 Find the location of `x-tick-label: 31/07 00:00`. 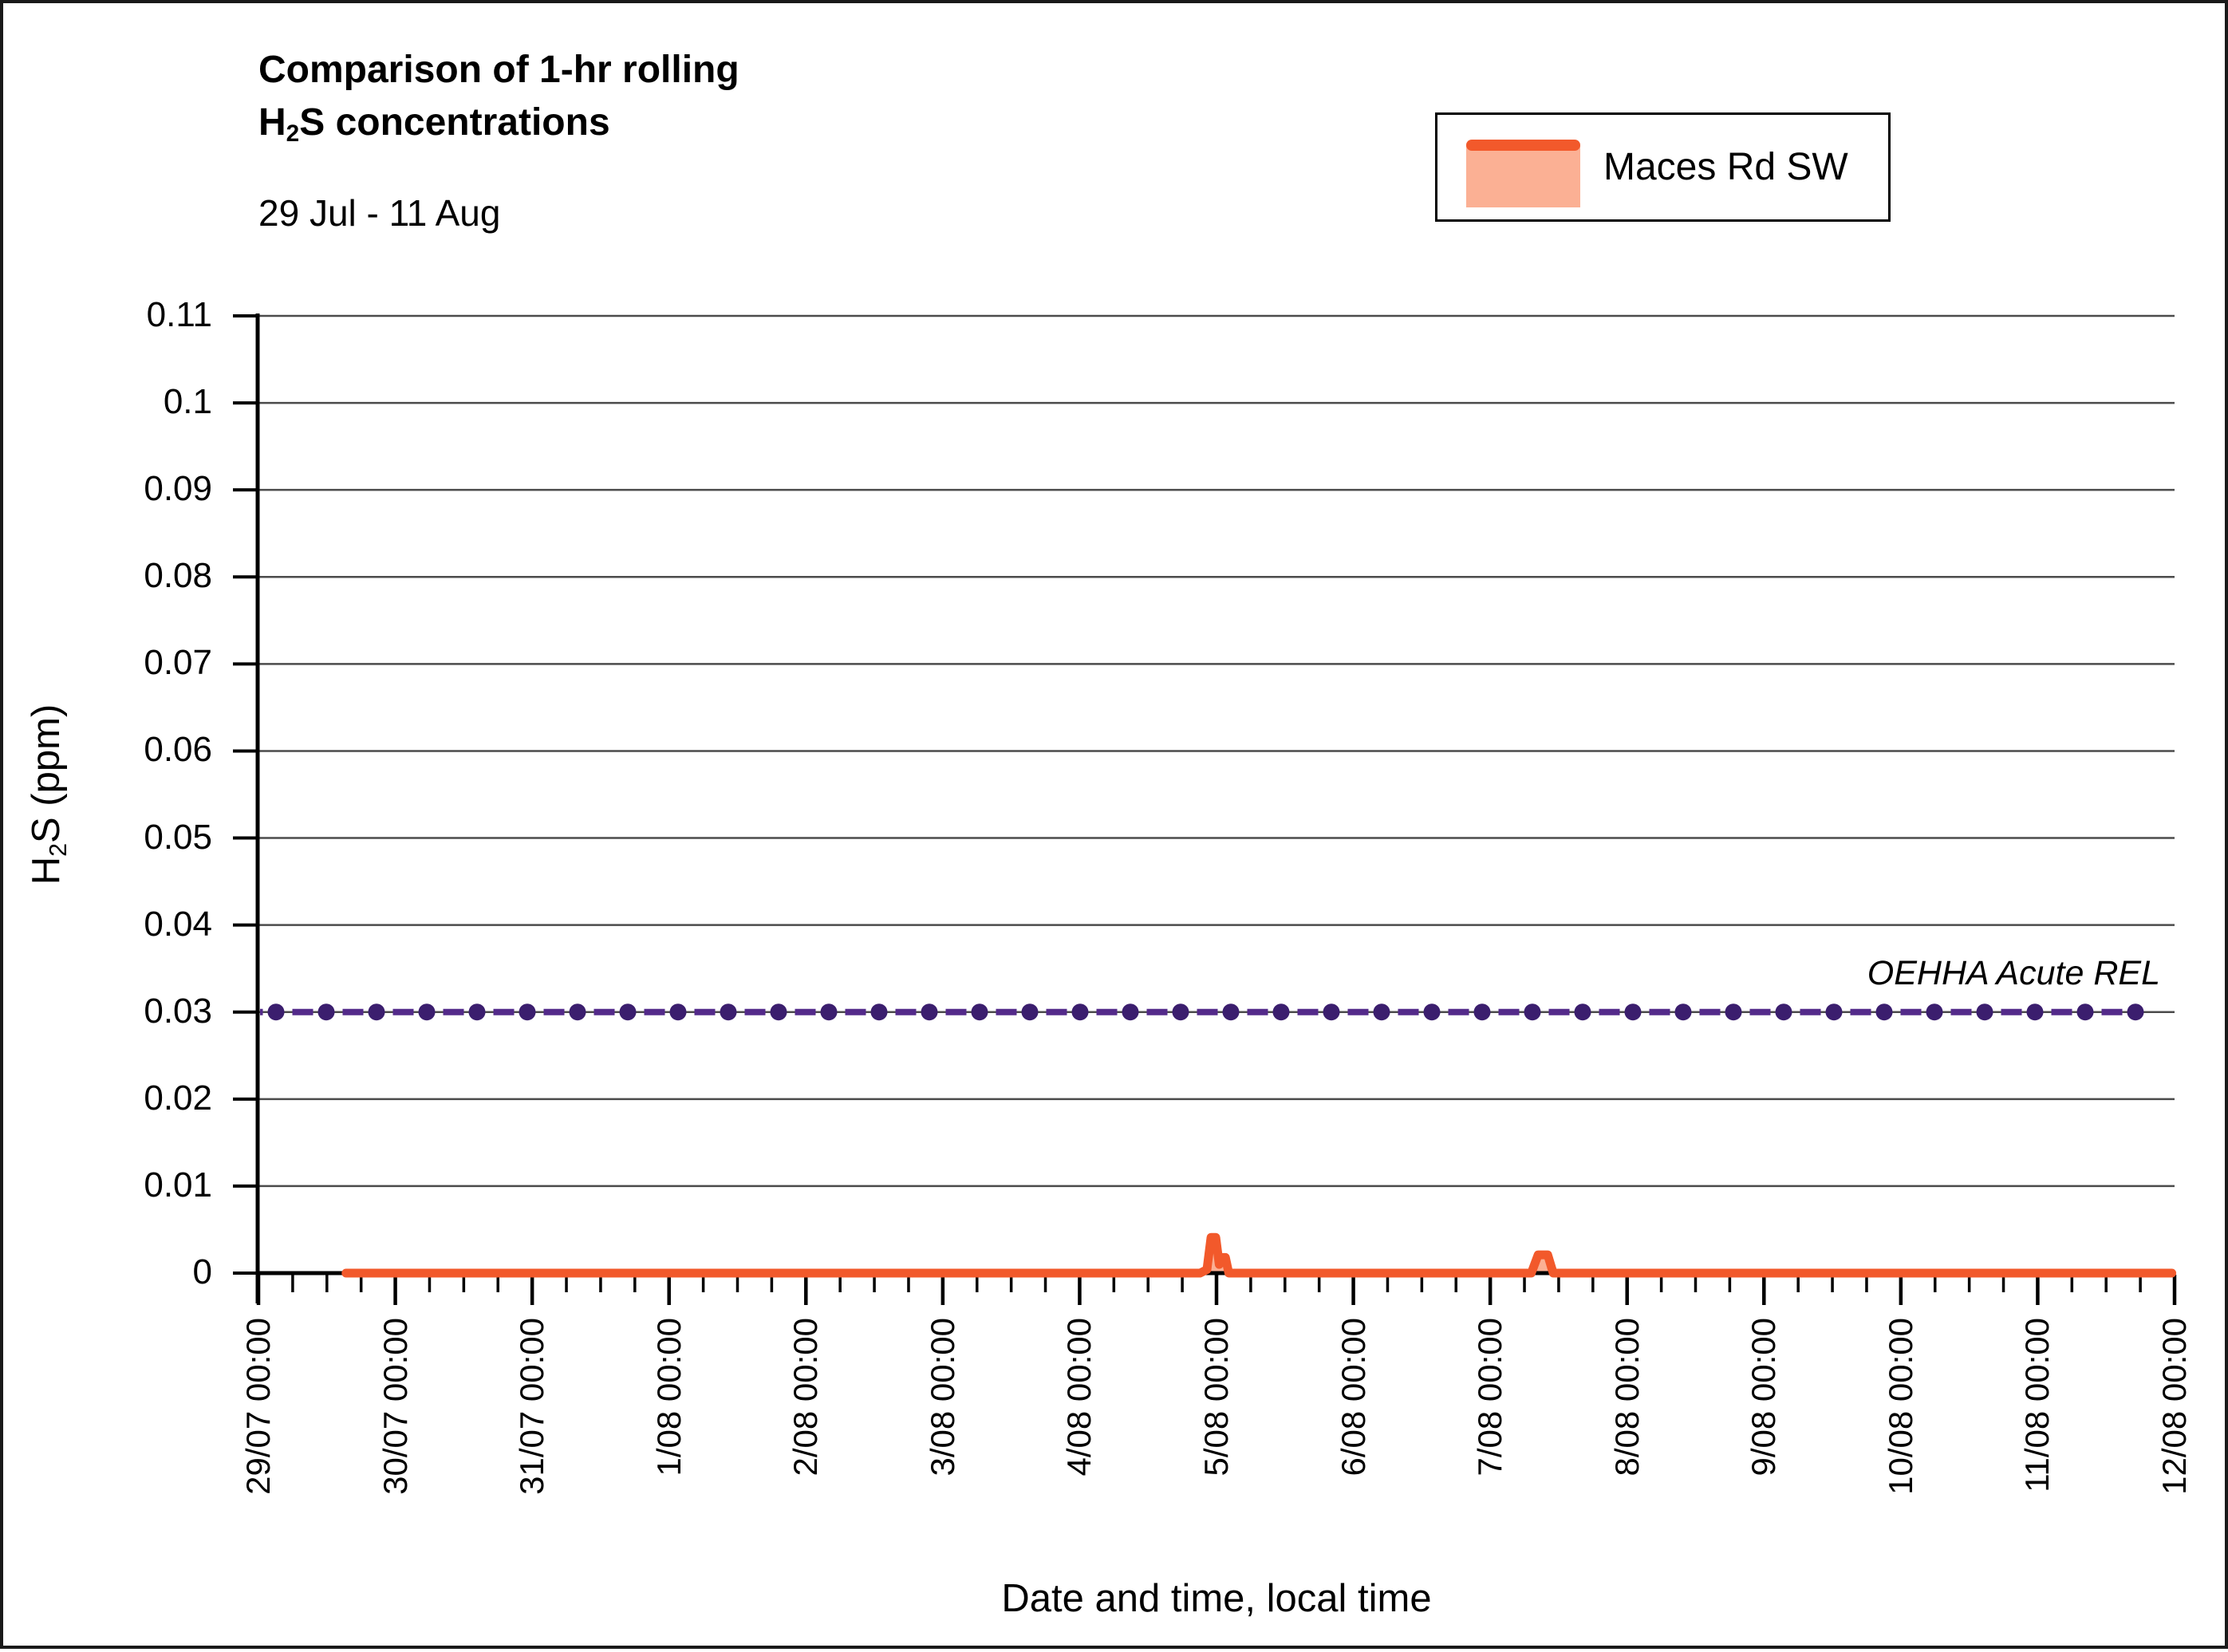

x-tick-label: 31/07 00:00 is located at coordinates (532, 1406).